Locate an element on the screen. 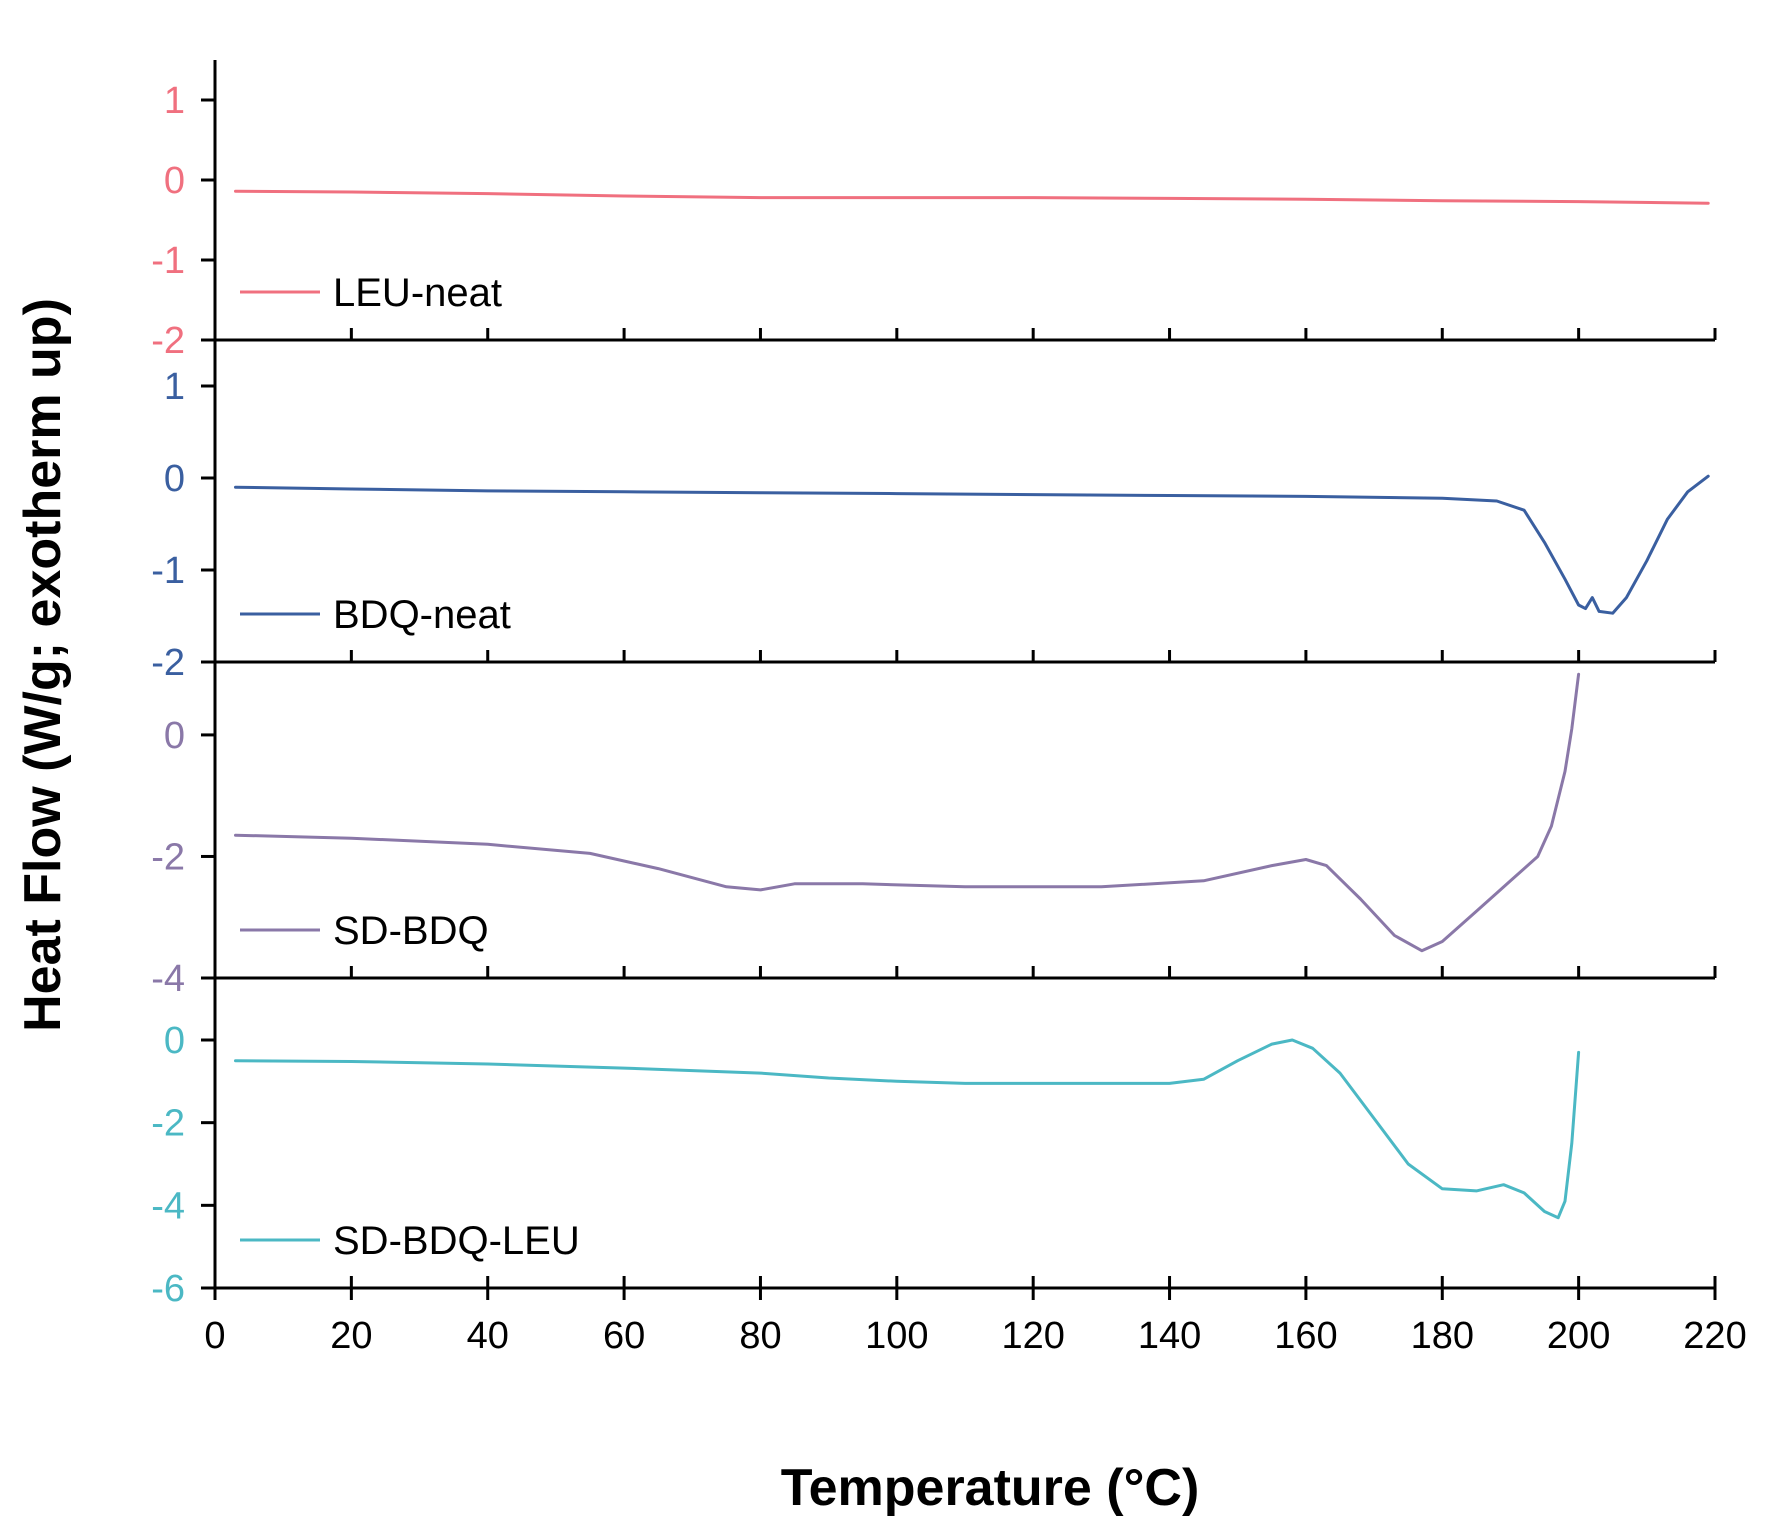 This screenshot has height=1534, width=1771. x-tick-label: 100 is located at coordinates (896, 1336).